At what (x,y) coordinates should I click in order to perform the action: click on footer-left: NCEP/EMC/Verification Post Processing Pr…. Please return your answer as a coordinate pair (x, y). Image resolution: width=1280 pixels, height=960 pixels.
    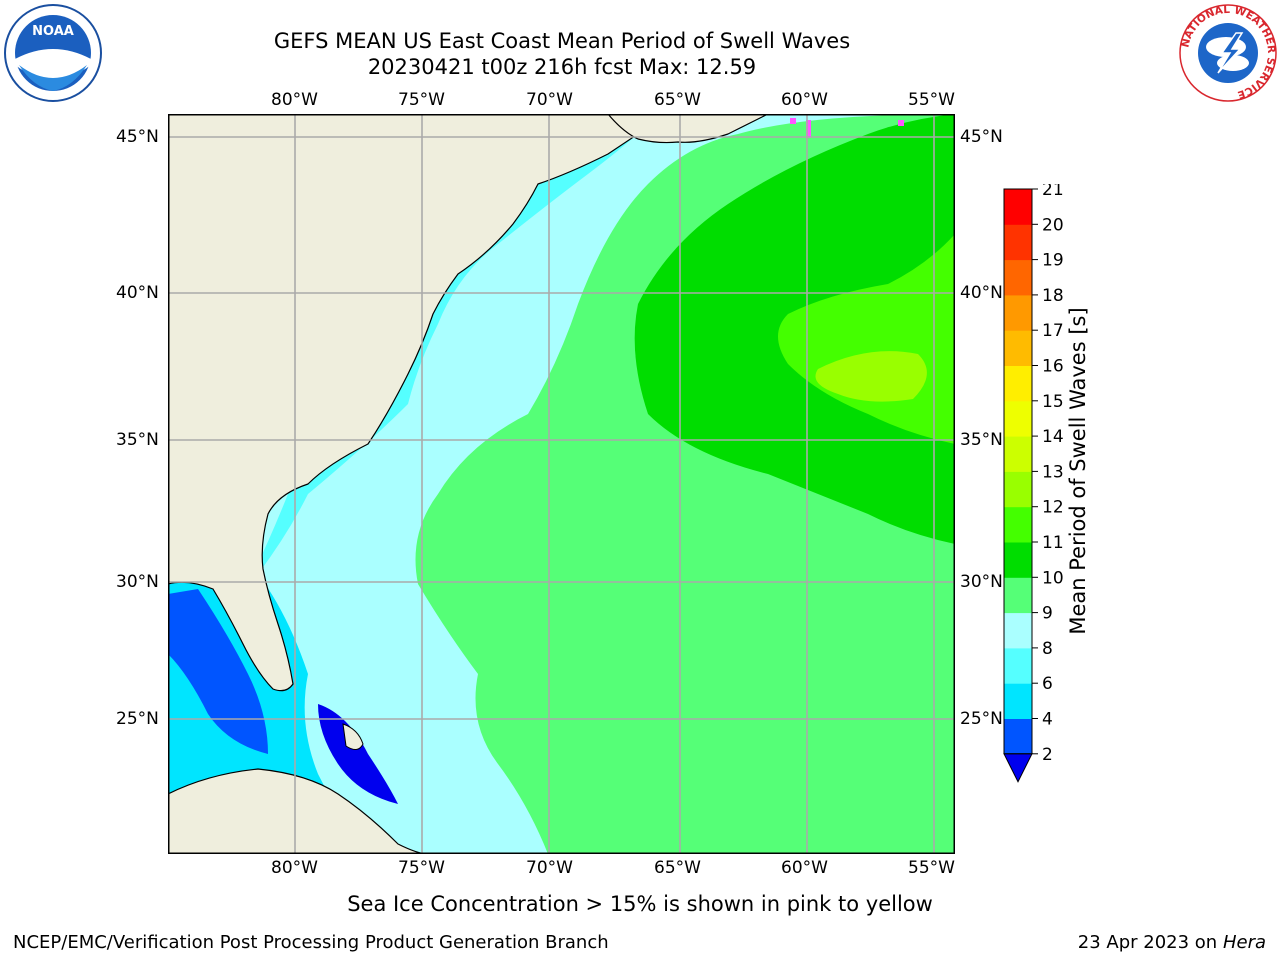
    Looking at the image, I should click on (311, 942).